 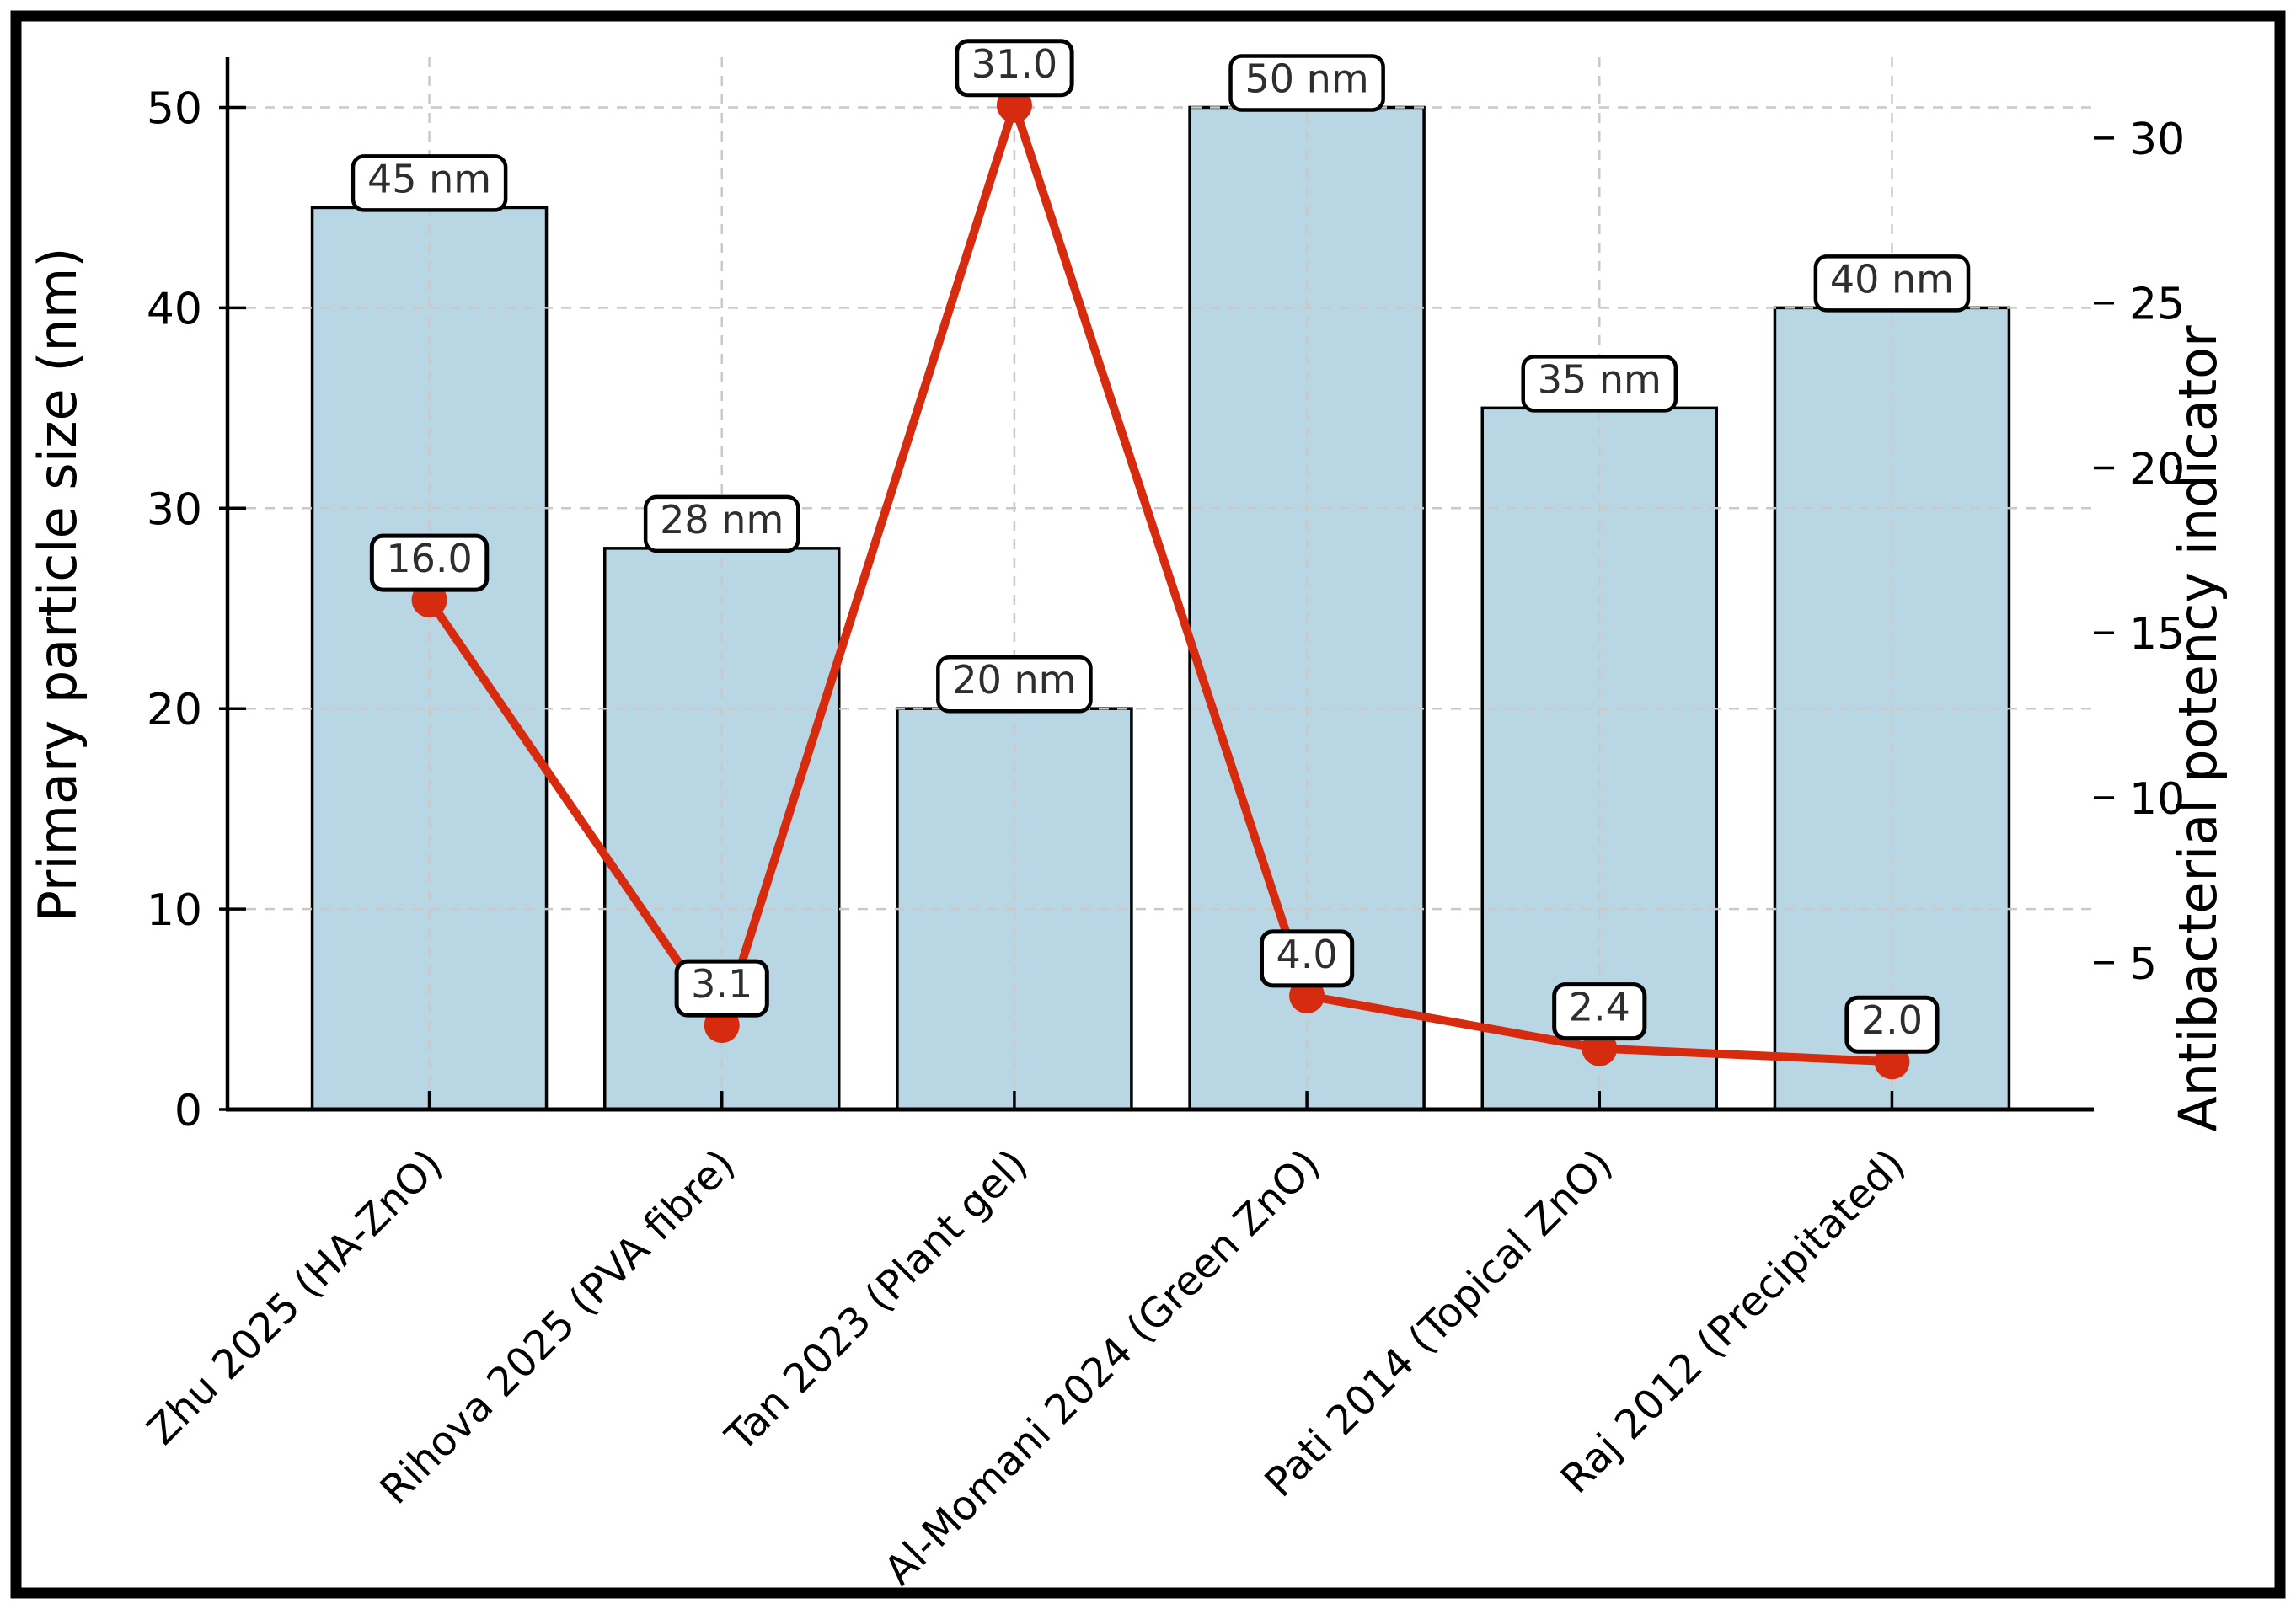 What do you see at coordinates (1014, 64) in the screenshot?
I see `line-value-label-text: 31.0` at bounding box center [1014, 64].